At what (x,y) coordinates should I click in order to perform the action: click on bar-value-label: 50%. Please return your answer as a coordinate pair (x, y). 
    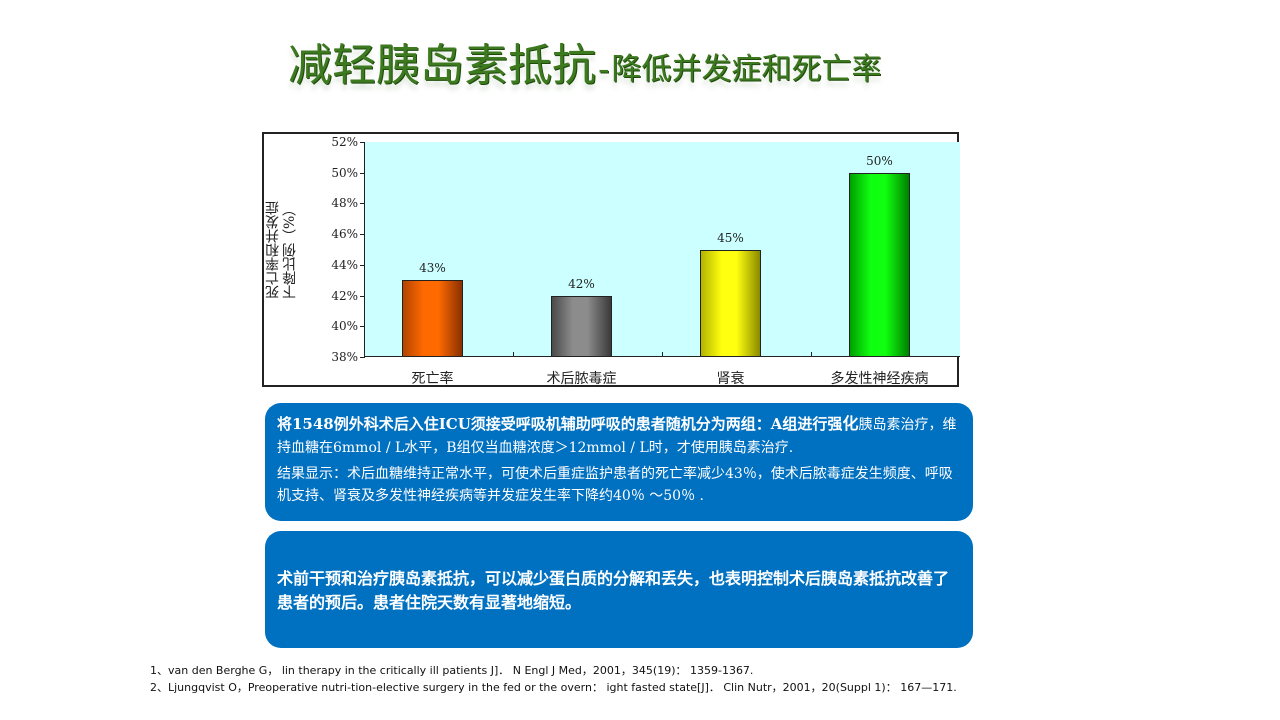
    Looking at the image, I should click on (879, 160).